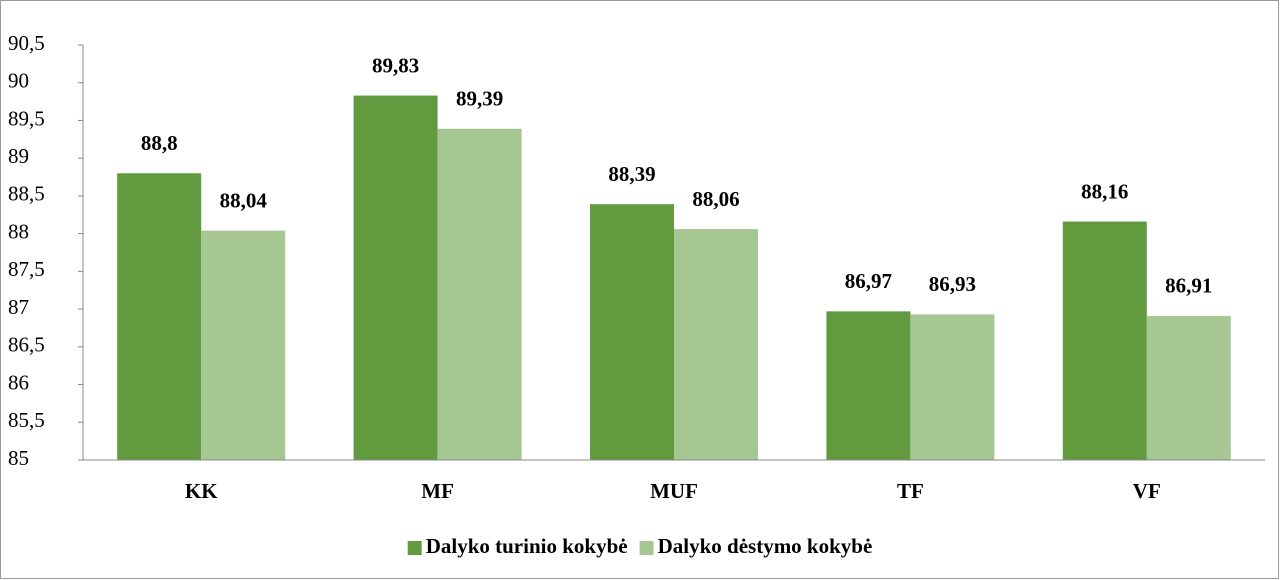  Describe the element at coordinates (26, 269) in the screenshot. I see `y-tick-label: 87,5` at that location.